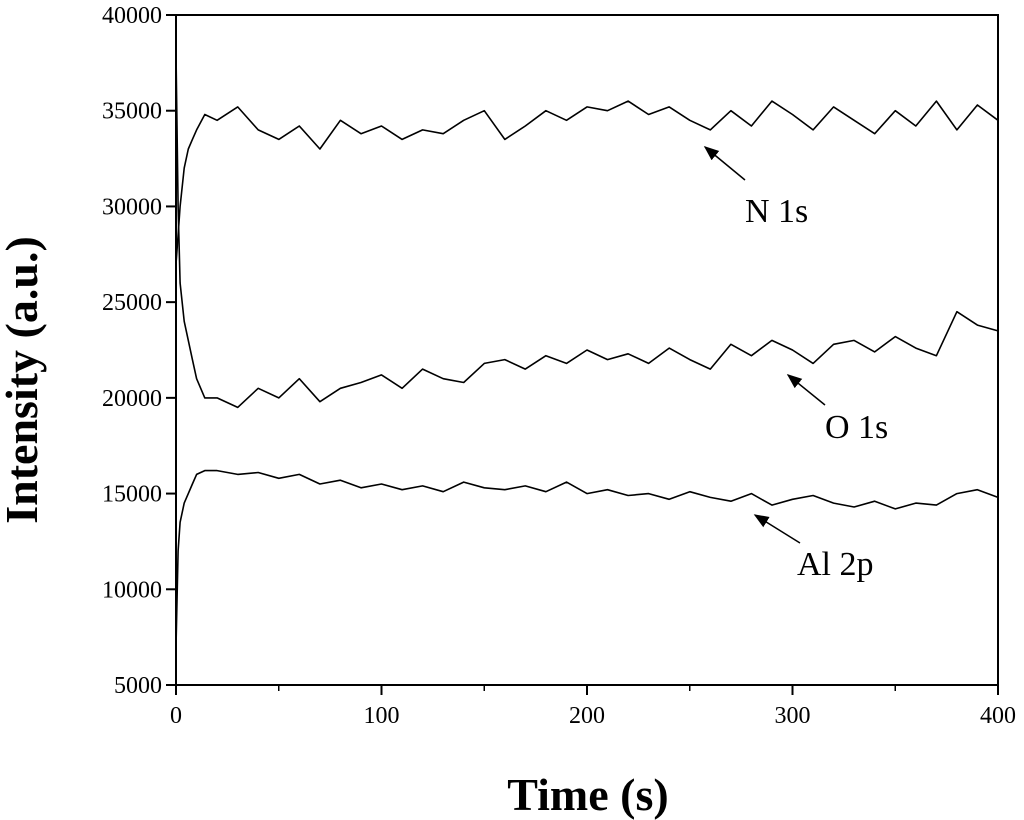 Image resolution: width=1024 pixels, height=820 pixels. What do you see at coordinates (382, 716) in the screenshot?
I see `x-tick-label: 100` at bounding box center [382, 716].